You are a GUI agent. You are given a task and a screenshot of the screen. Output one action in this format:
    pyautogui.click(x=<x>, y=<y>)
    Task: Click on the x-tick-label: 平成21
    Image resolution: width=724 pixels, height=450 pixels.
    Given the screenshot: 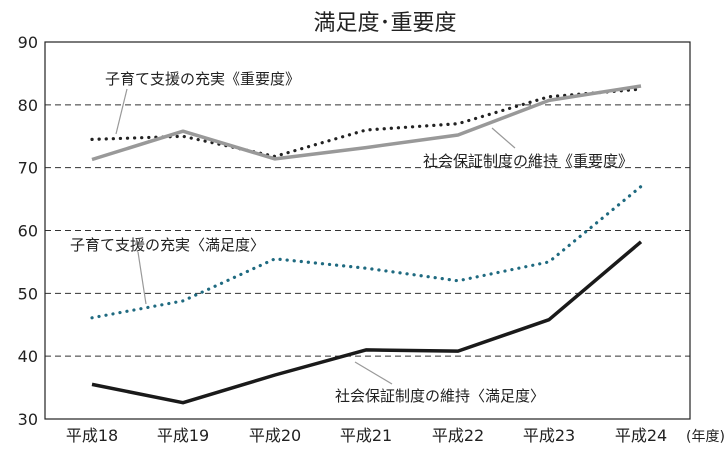 What is the action you would take?
    pyautogui.click(x=366, y=435)
    